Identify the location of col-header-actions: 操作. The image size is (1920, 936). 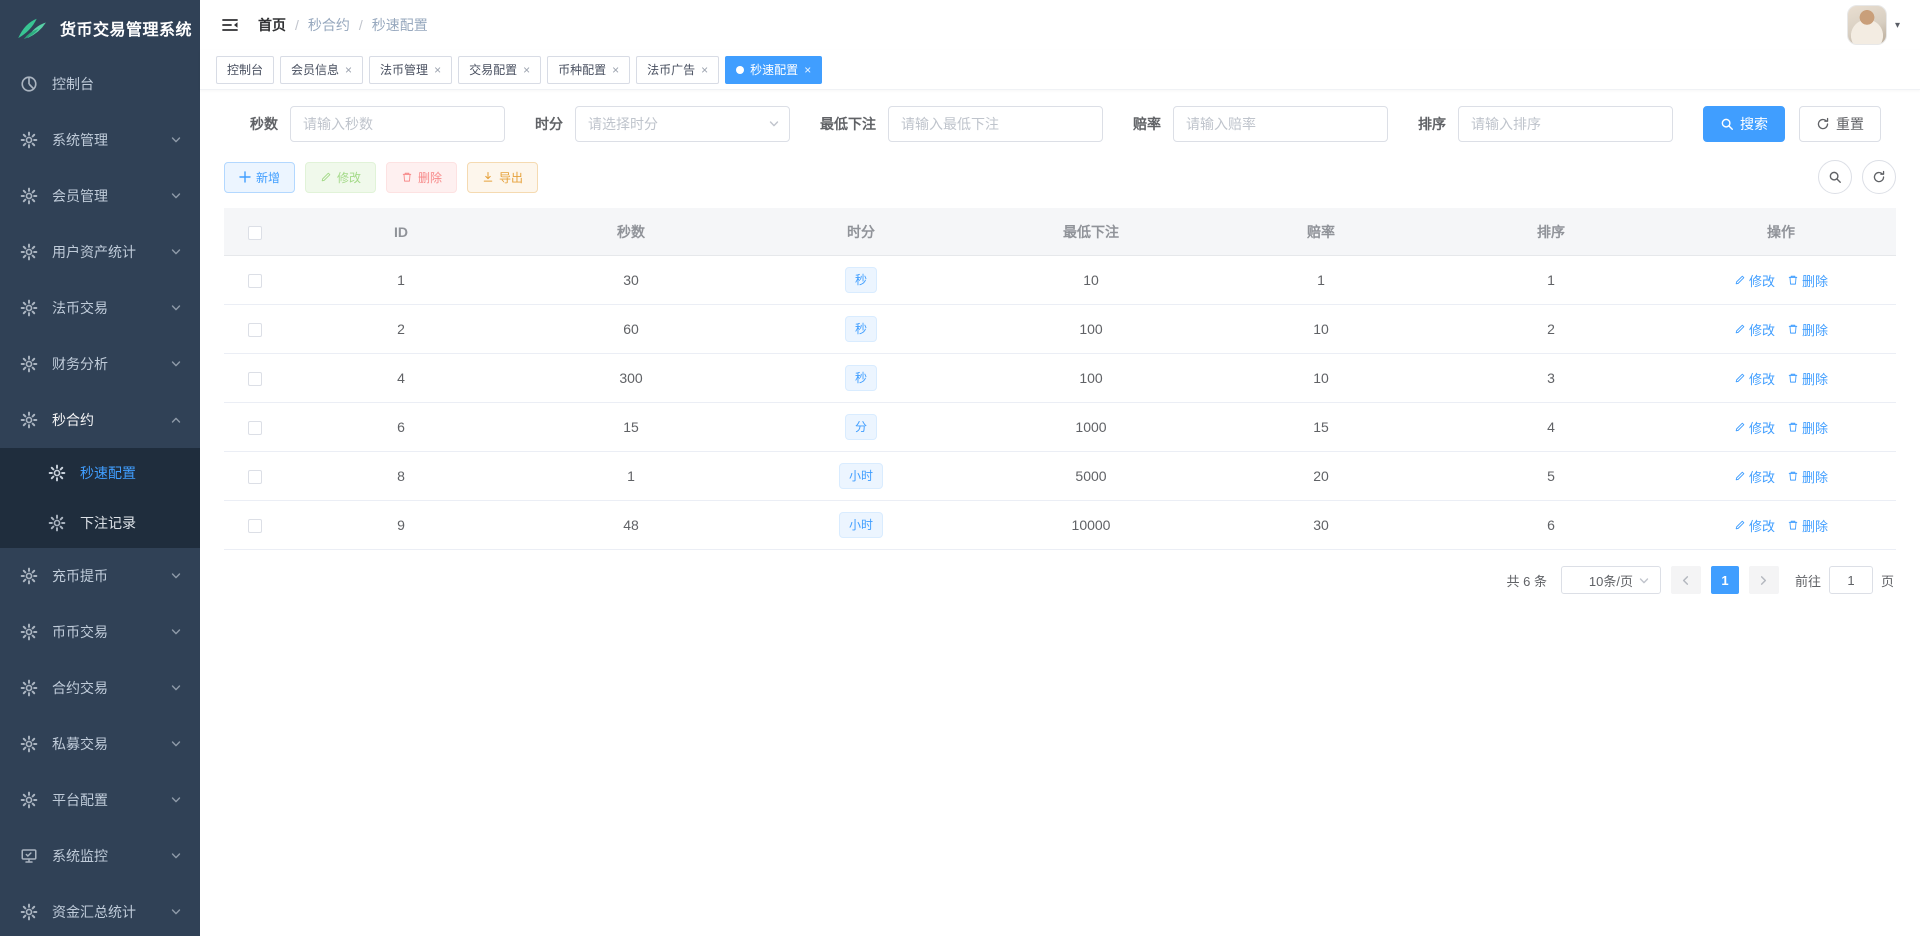
(1781, 231).